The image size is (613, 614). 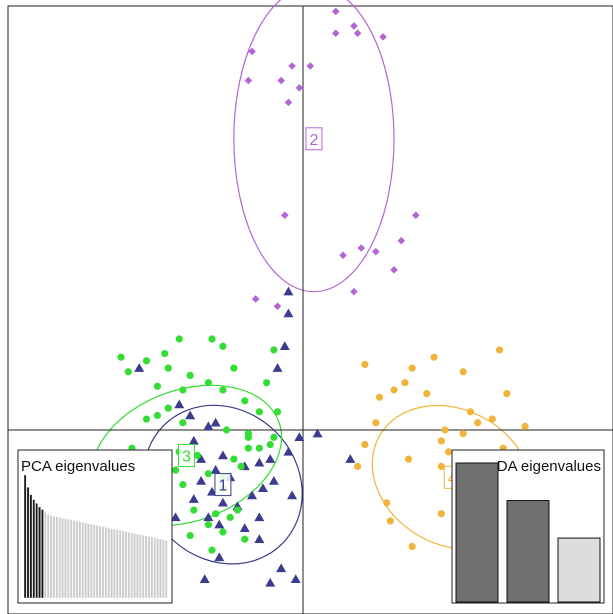 What do you see at coordinates (78, 466) in the screenshot?
I see `inset-title: PCA eigenvalues` at bounding box center [78, 466].